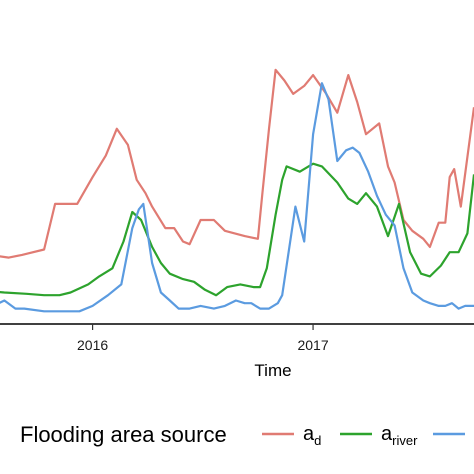 Image resolution: width=474 pixels, height=474 pixels. Describe the element at coordinates (317, 440) in the screenshot. I see `legend-label-subscript: d` at that location.